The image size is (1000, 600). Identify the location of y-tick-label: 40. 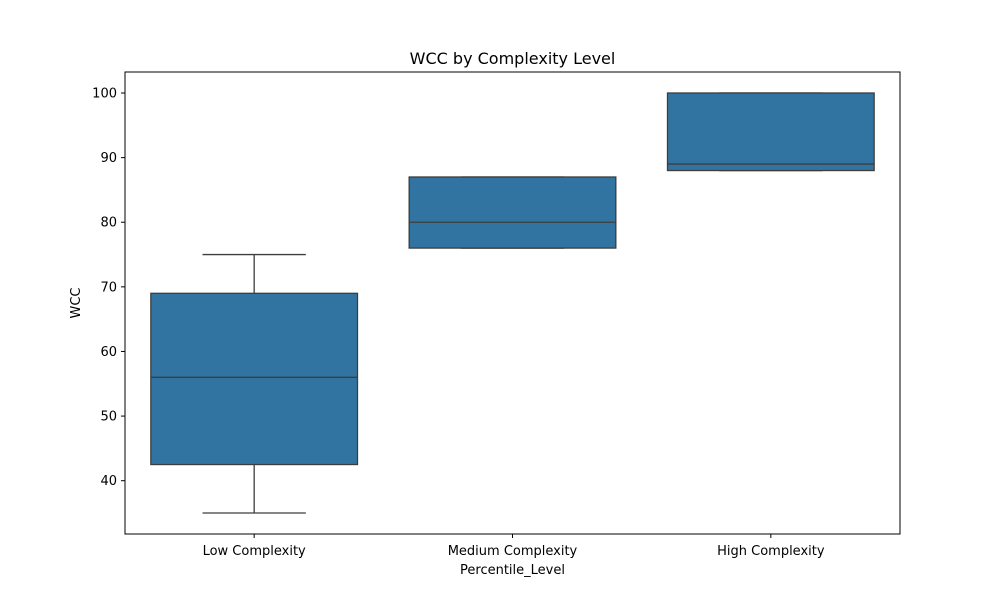
(108, 481).